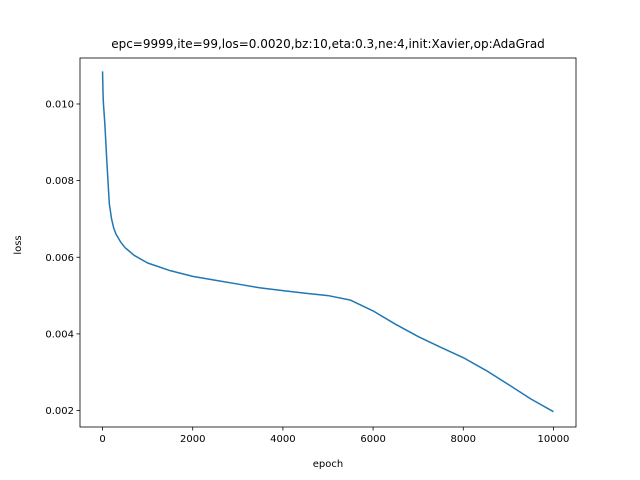 The width and height of the screenshot is (640, 480). What do you see at coordinates (59, 104) in the screenshot?
I see `y-tick-label: 0.010` at bounding box center [59, 104].